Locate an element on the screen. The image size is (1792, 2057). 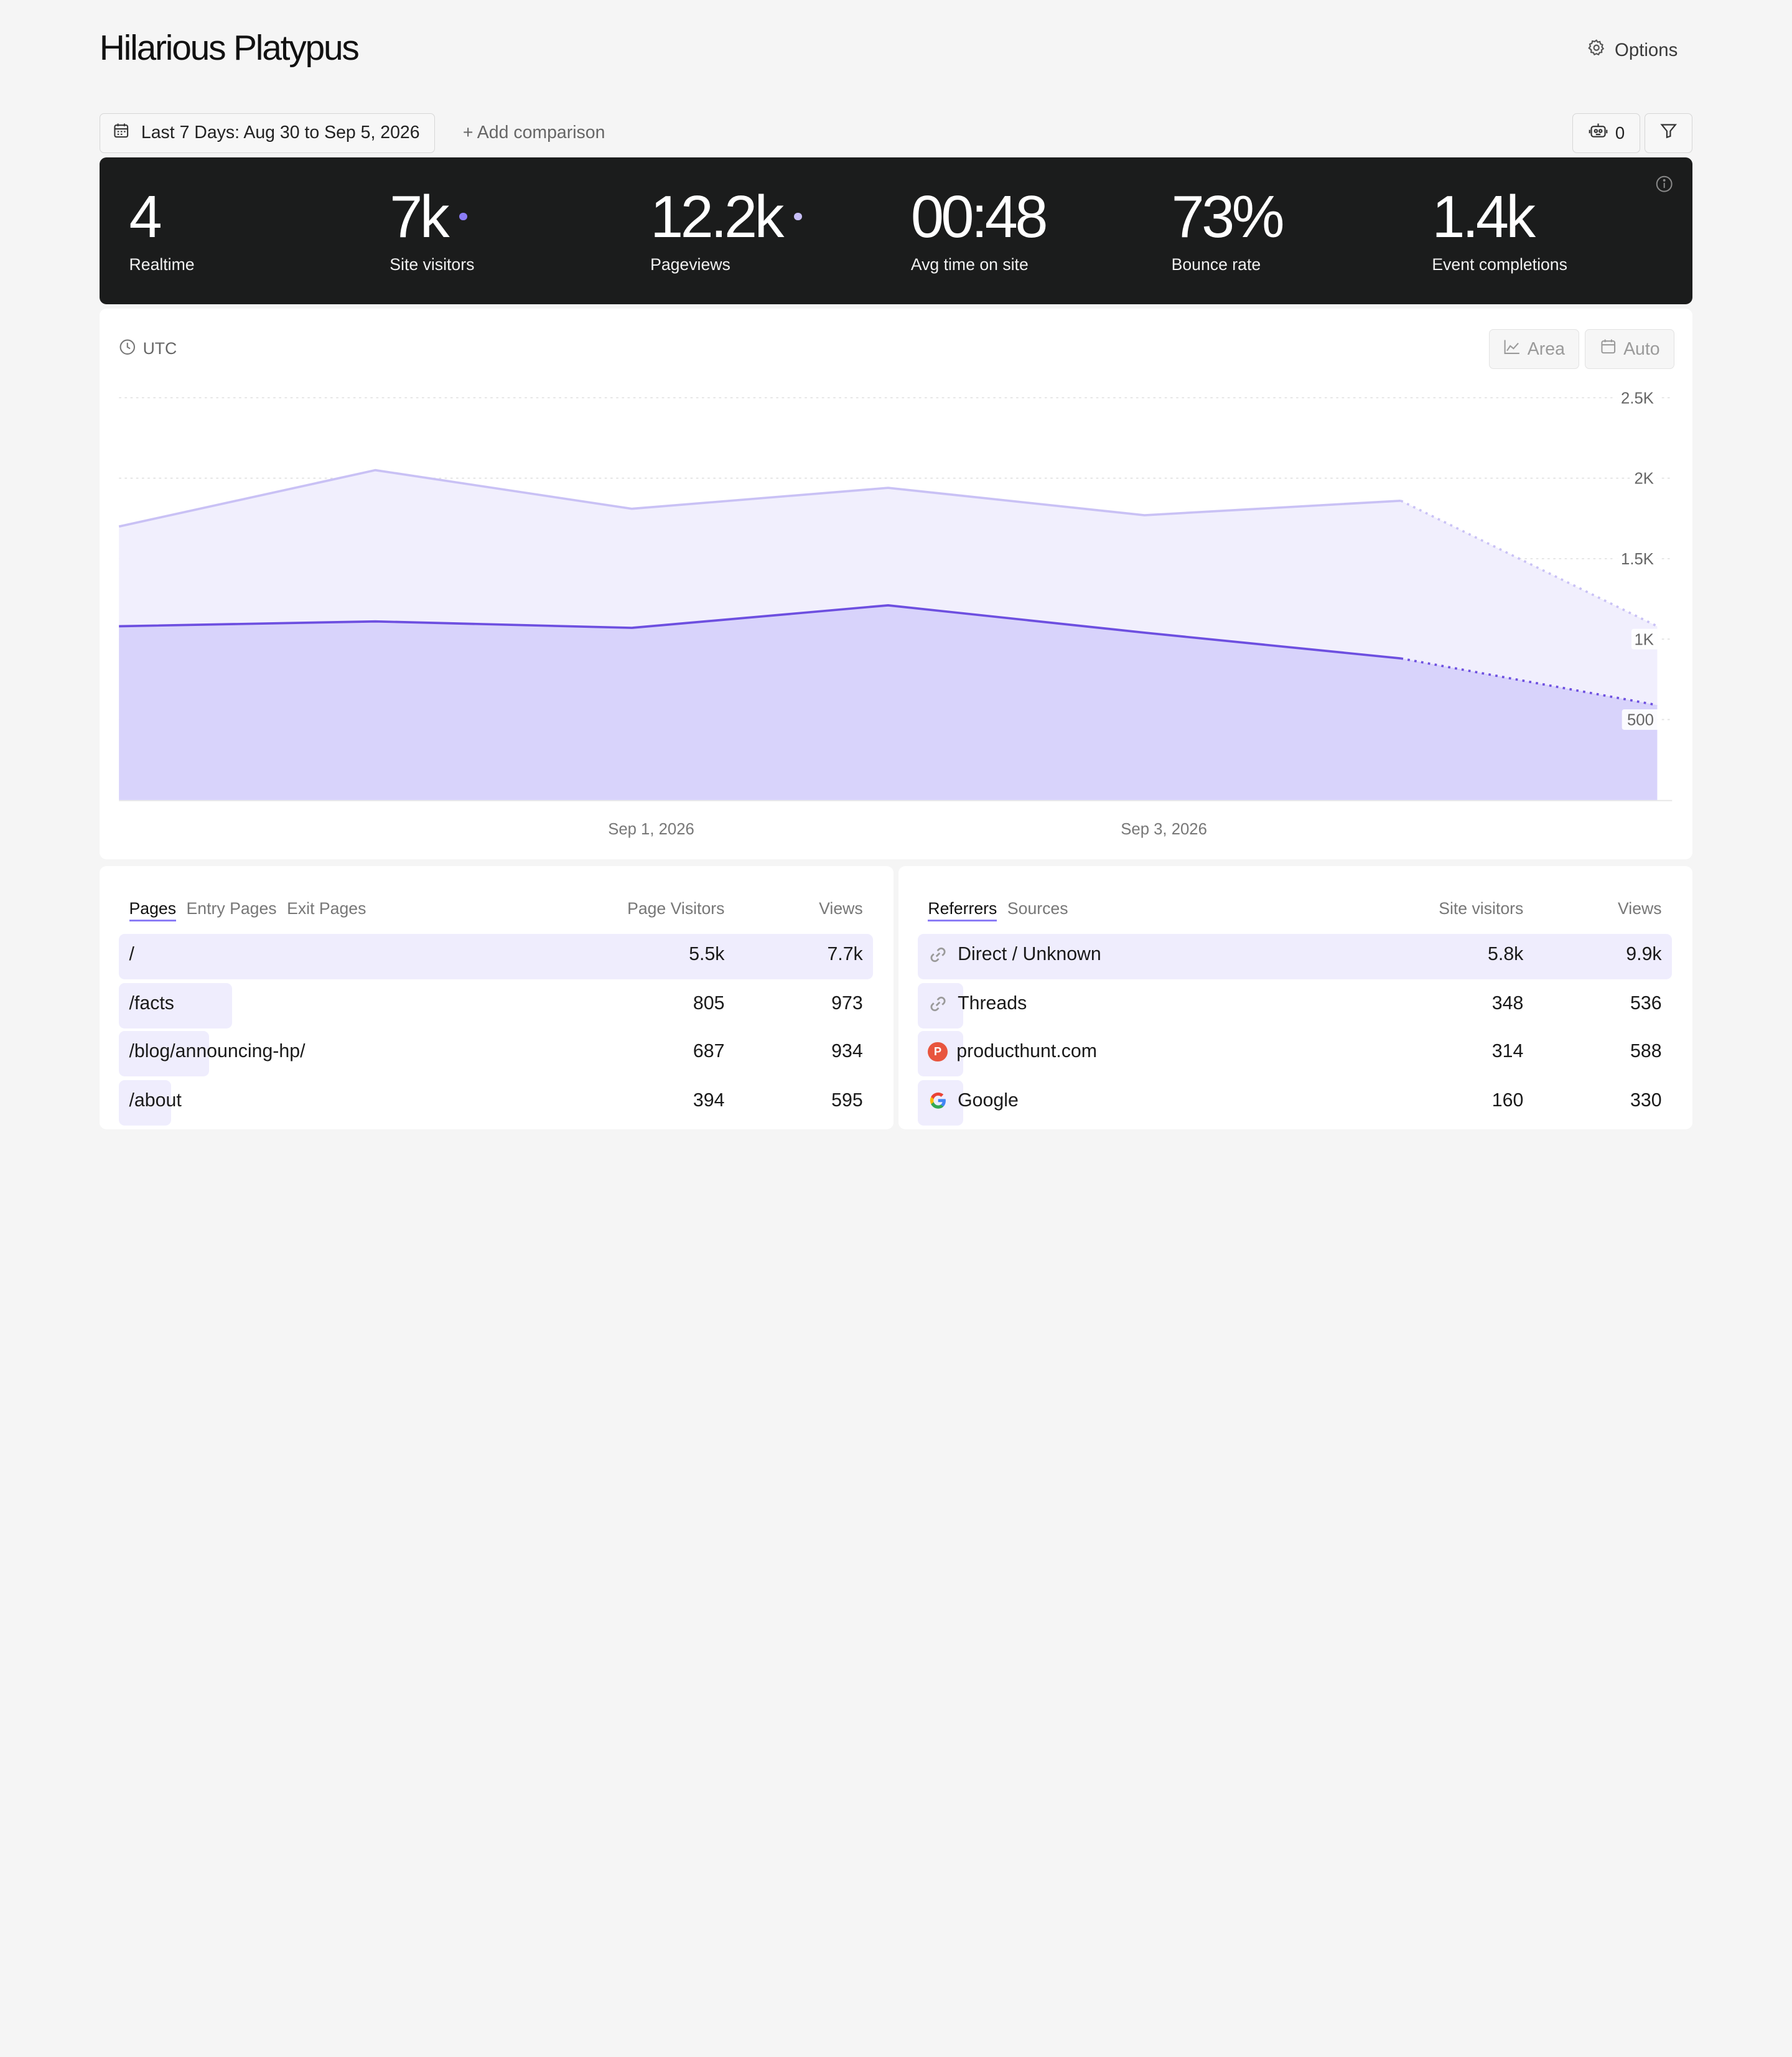
table-row: /about 394 595 is located at coordinates (496, 1103).